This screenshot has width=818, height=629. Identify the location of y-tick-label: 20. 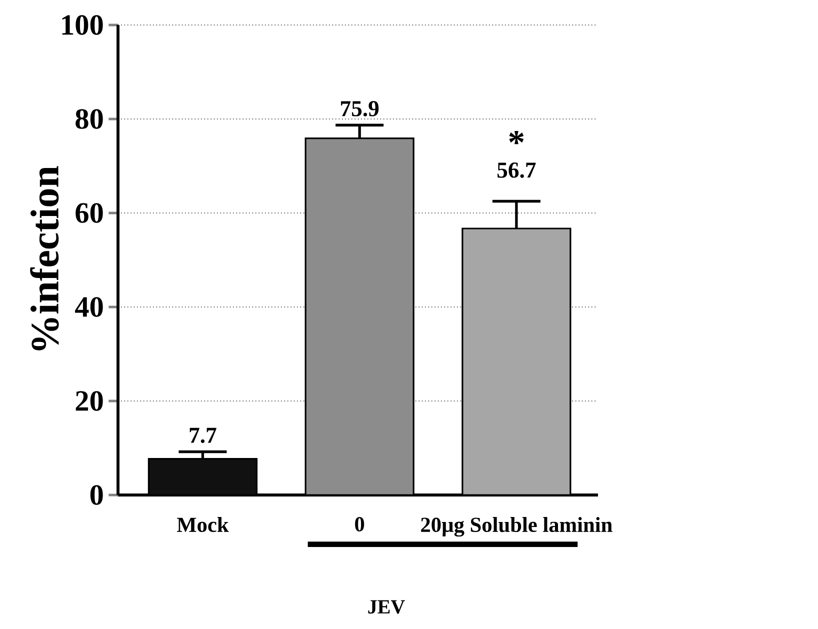
(89, 401).